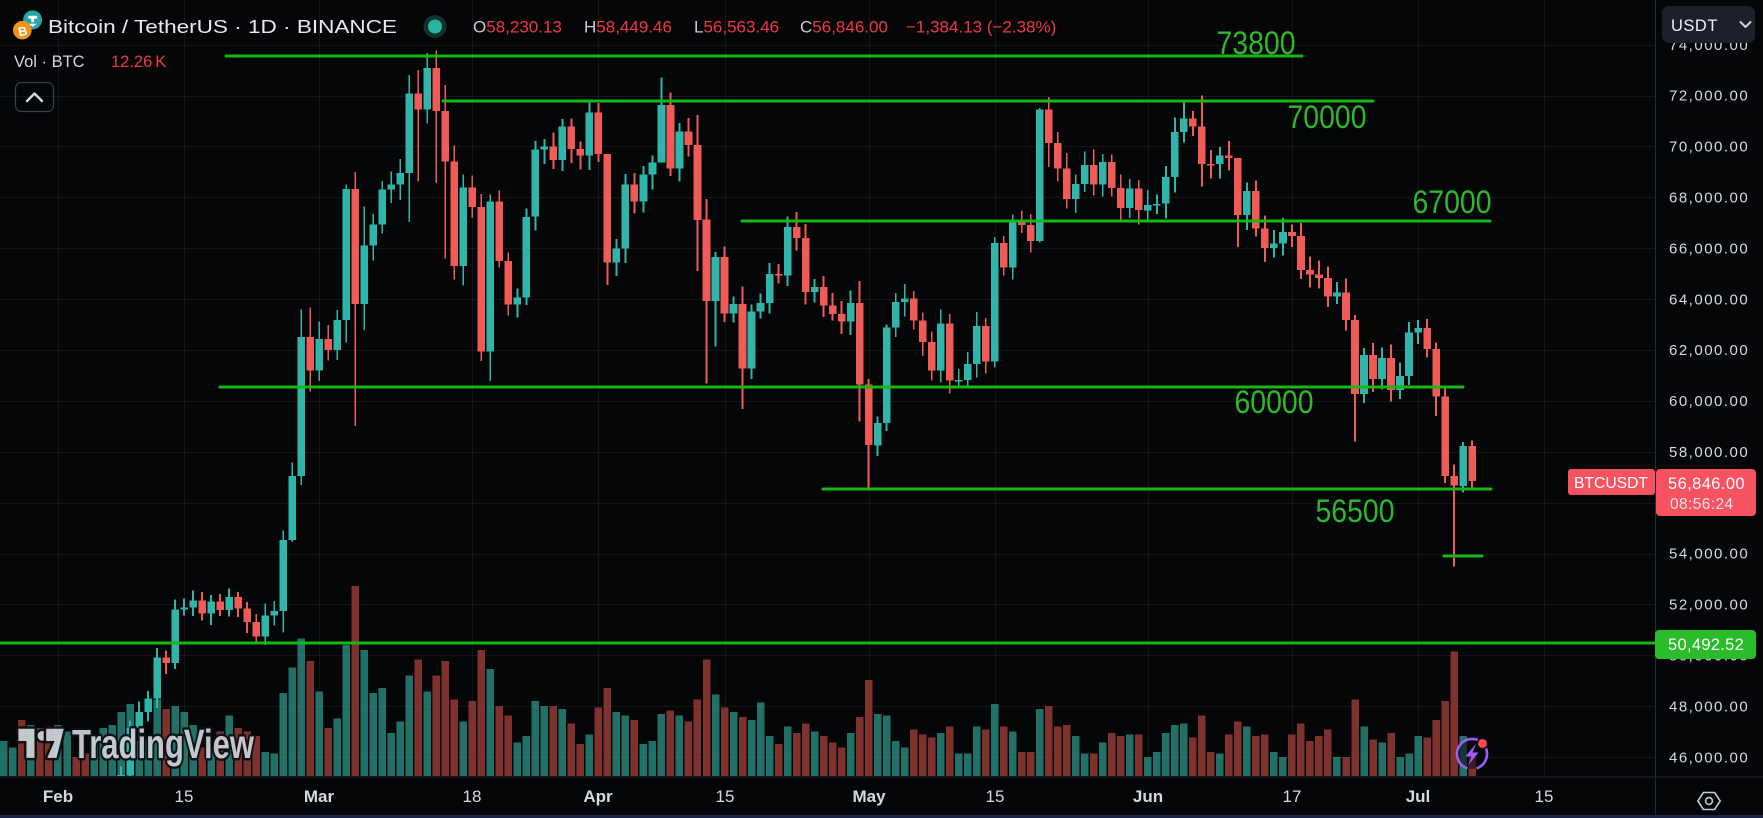  I want to click on svg-text: 66,000.00, so click(1709, 248).